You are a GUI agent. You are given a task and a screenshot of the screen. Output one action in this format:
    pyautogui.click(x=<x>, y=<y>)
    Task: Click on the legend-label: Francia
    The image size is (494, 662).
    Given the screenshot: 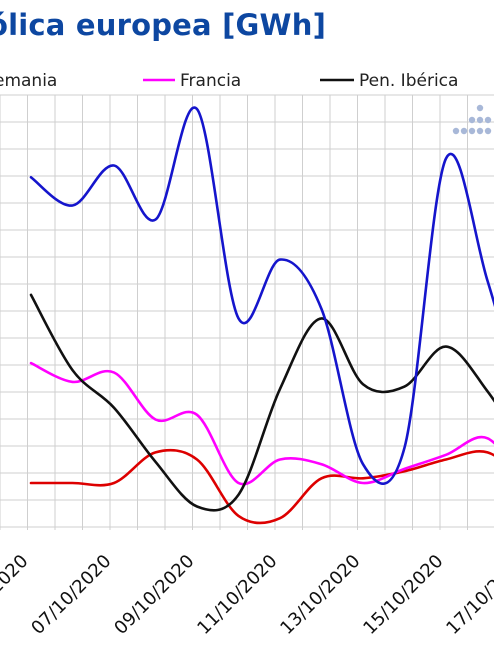 What is the action you would take?
    pyautogui.click(x=210, y=81)
    